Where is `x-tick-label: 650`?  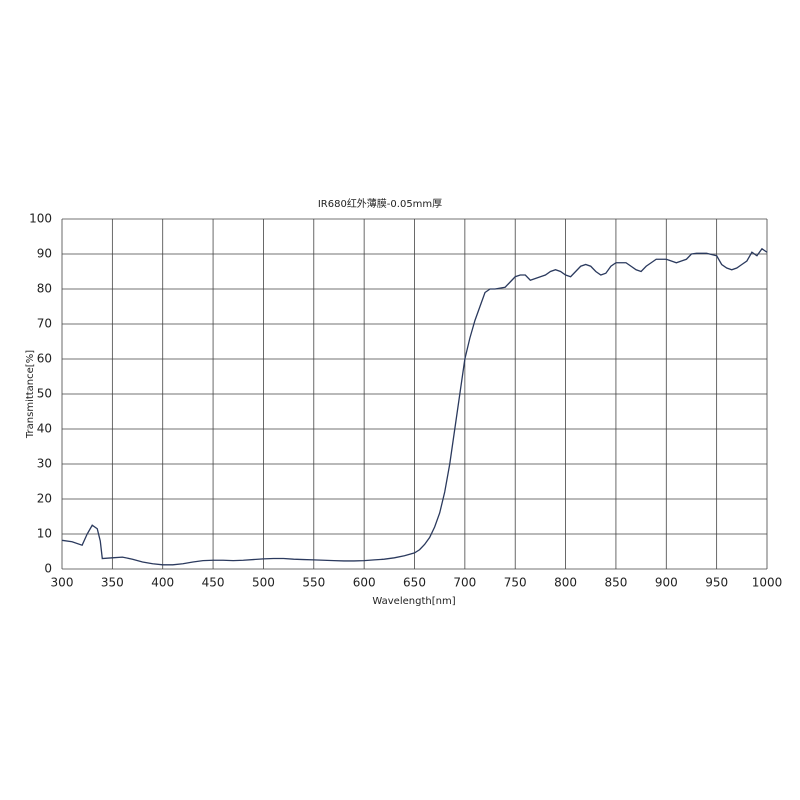
x-tick-label: 650 is located at coordinates (414, 583).